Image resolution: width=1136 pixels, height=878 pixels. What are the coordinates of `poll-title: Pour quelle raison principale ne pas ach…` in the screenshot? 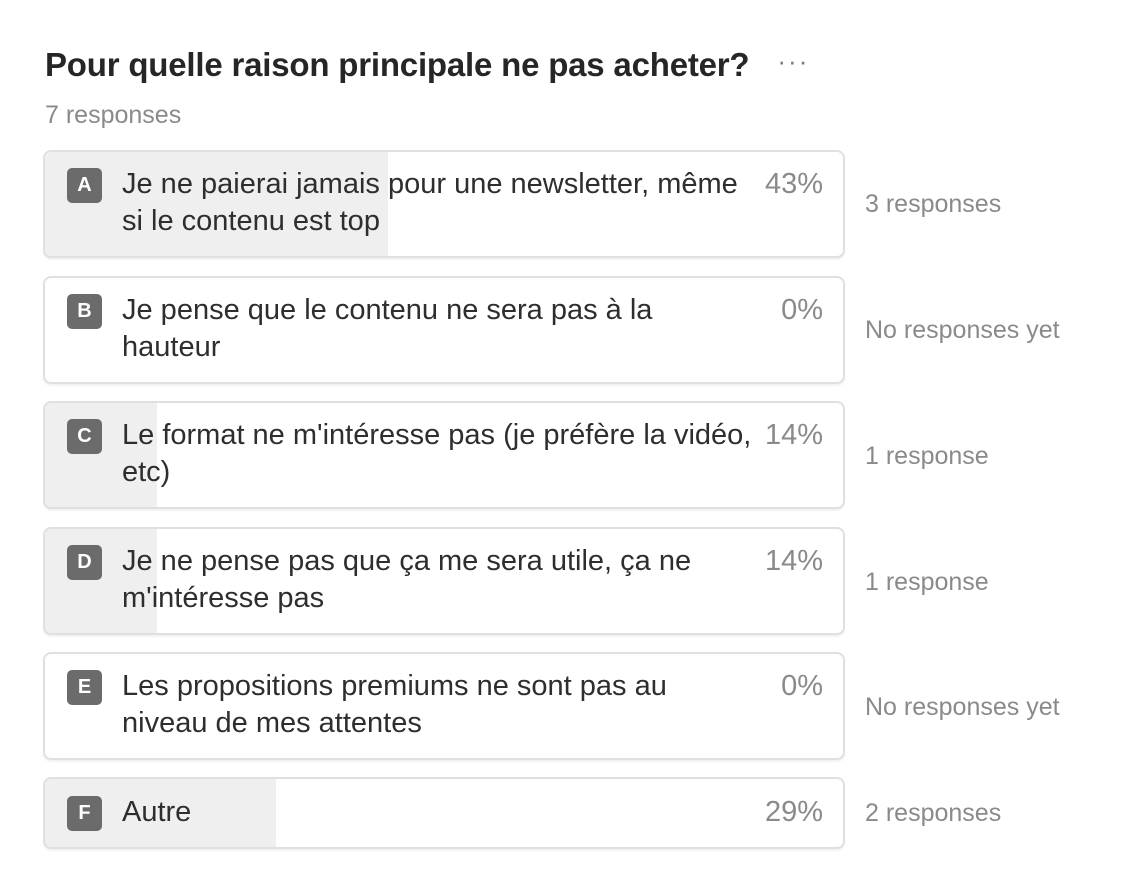 It's located at (397, 64).